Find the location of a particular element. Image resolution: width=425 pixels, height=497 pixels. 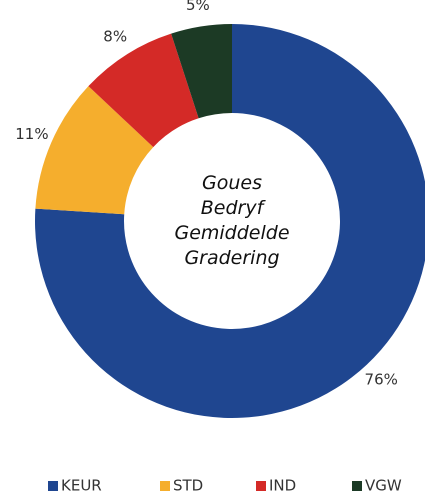

legend-label: KEUR is located at coordinates (81, 486).